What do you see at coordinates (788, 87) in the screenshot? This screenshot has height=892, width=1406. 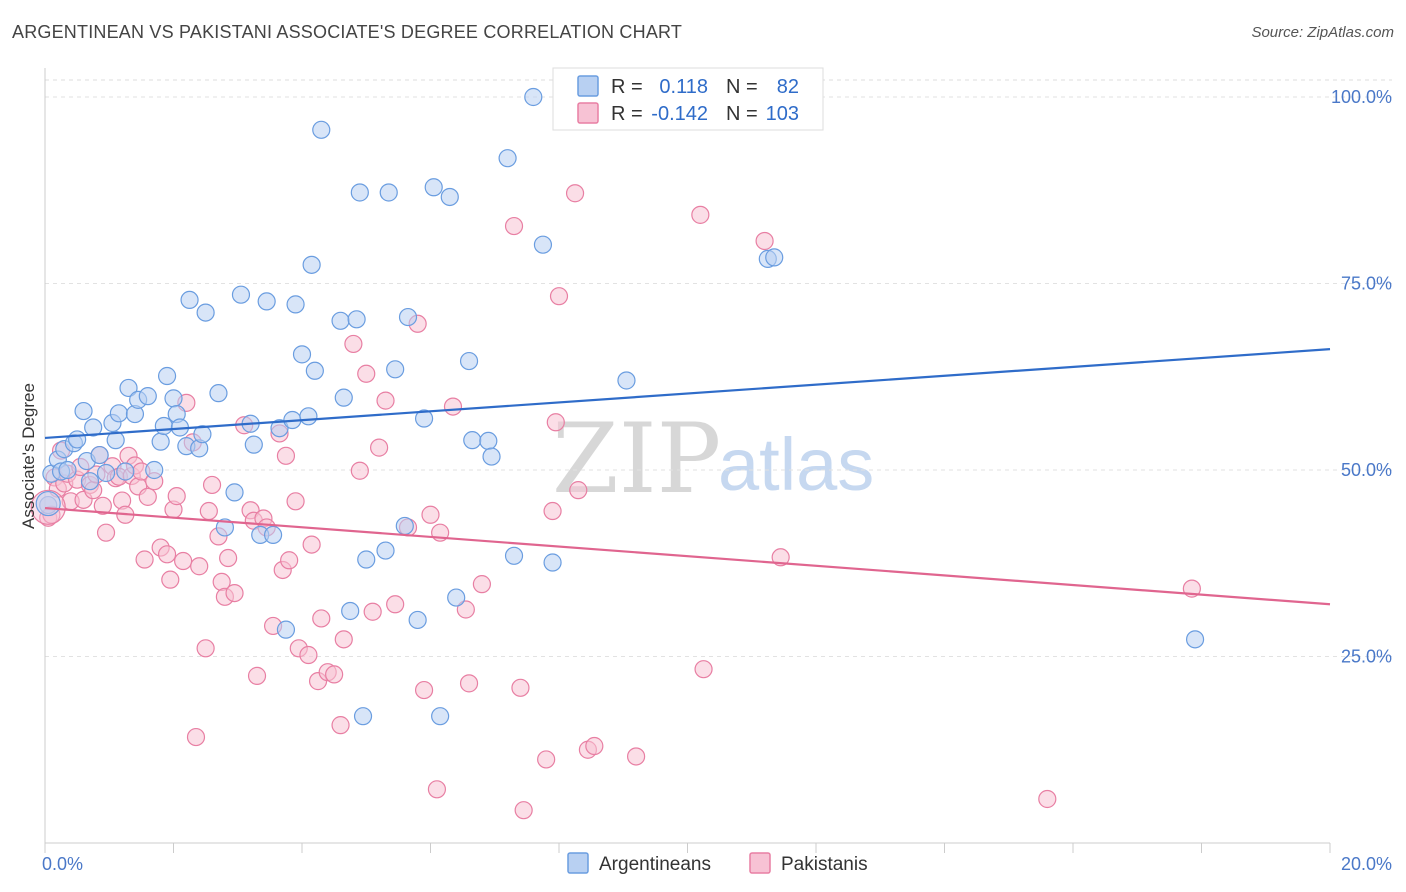 I see `legend-n-value: 82` at bounding box center [788, 87].